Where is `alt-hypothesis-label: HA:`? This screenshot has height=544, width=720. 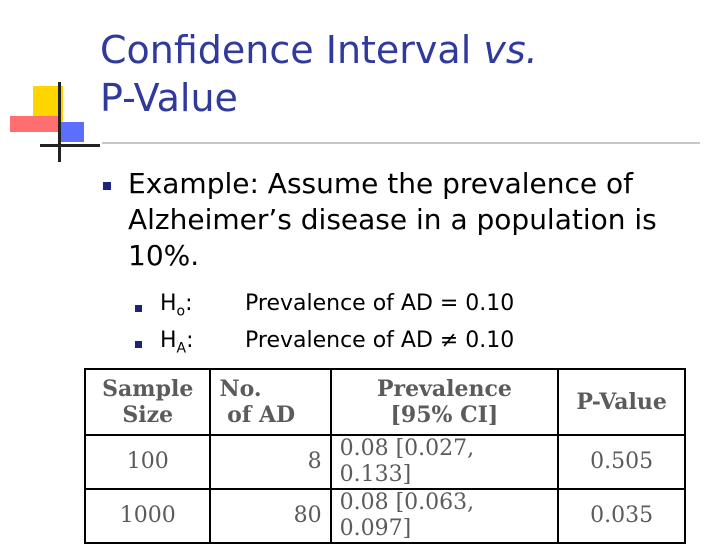 alt-hypothesis-label: HA: is located at coordinates (177, 342).